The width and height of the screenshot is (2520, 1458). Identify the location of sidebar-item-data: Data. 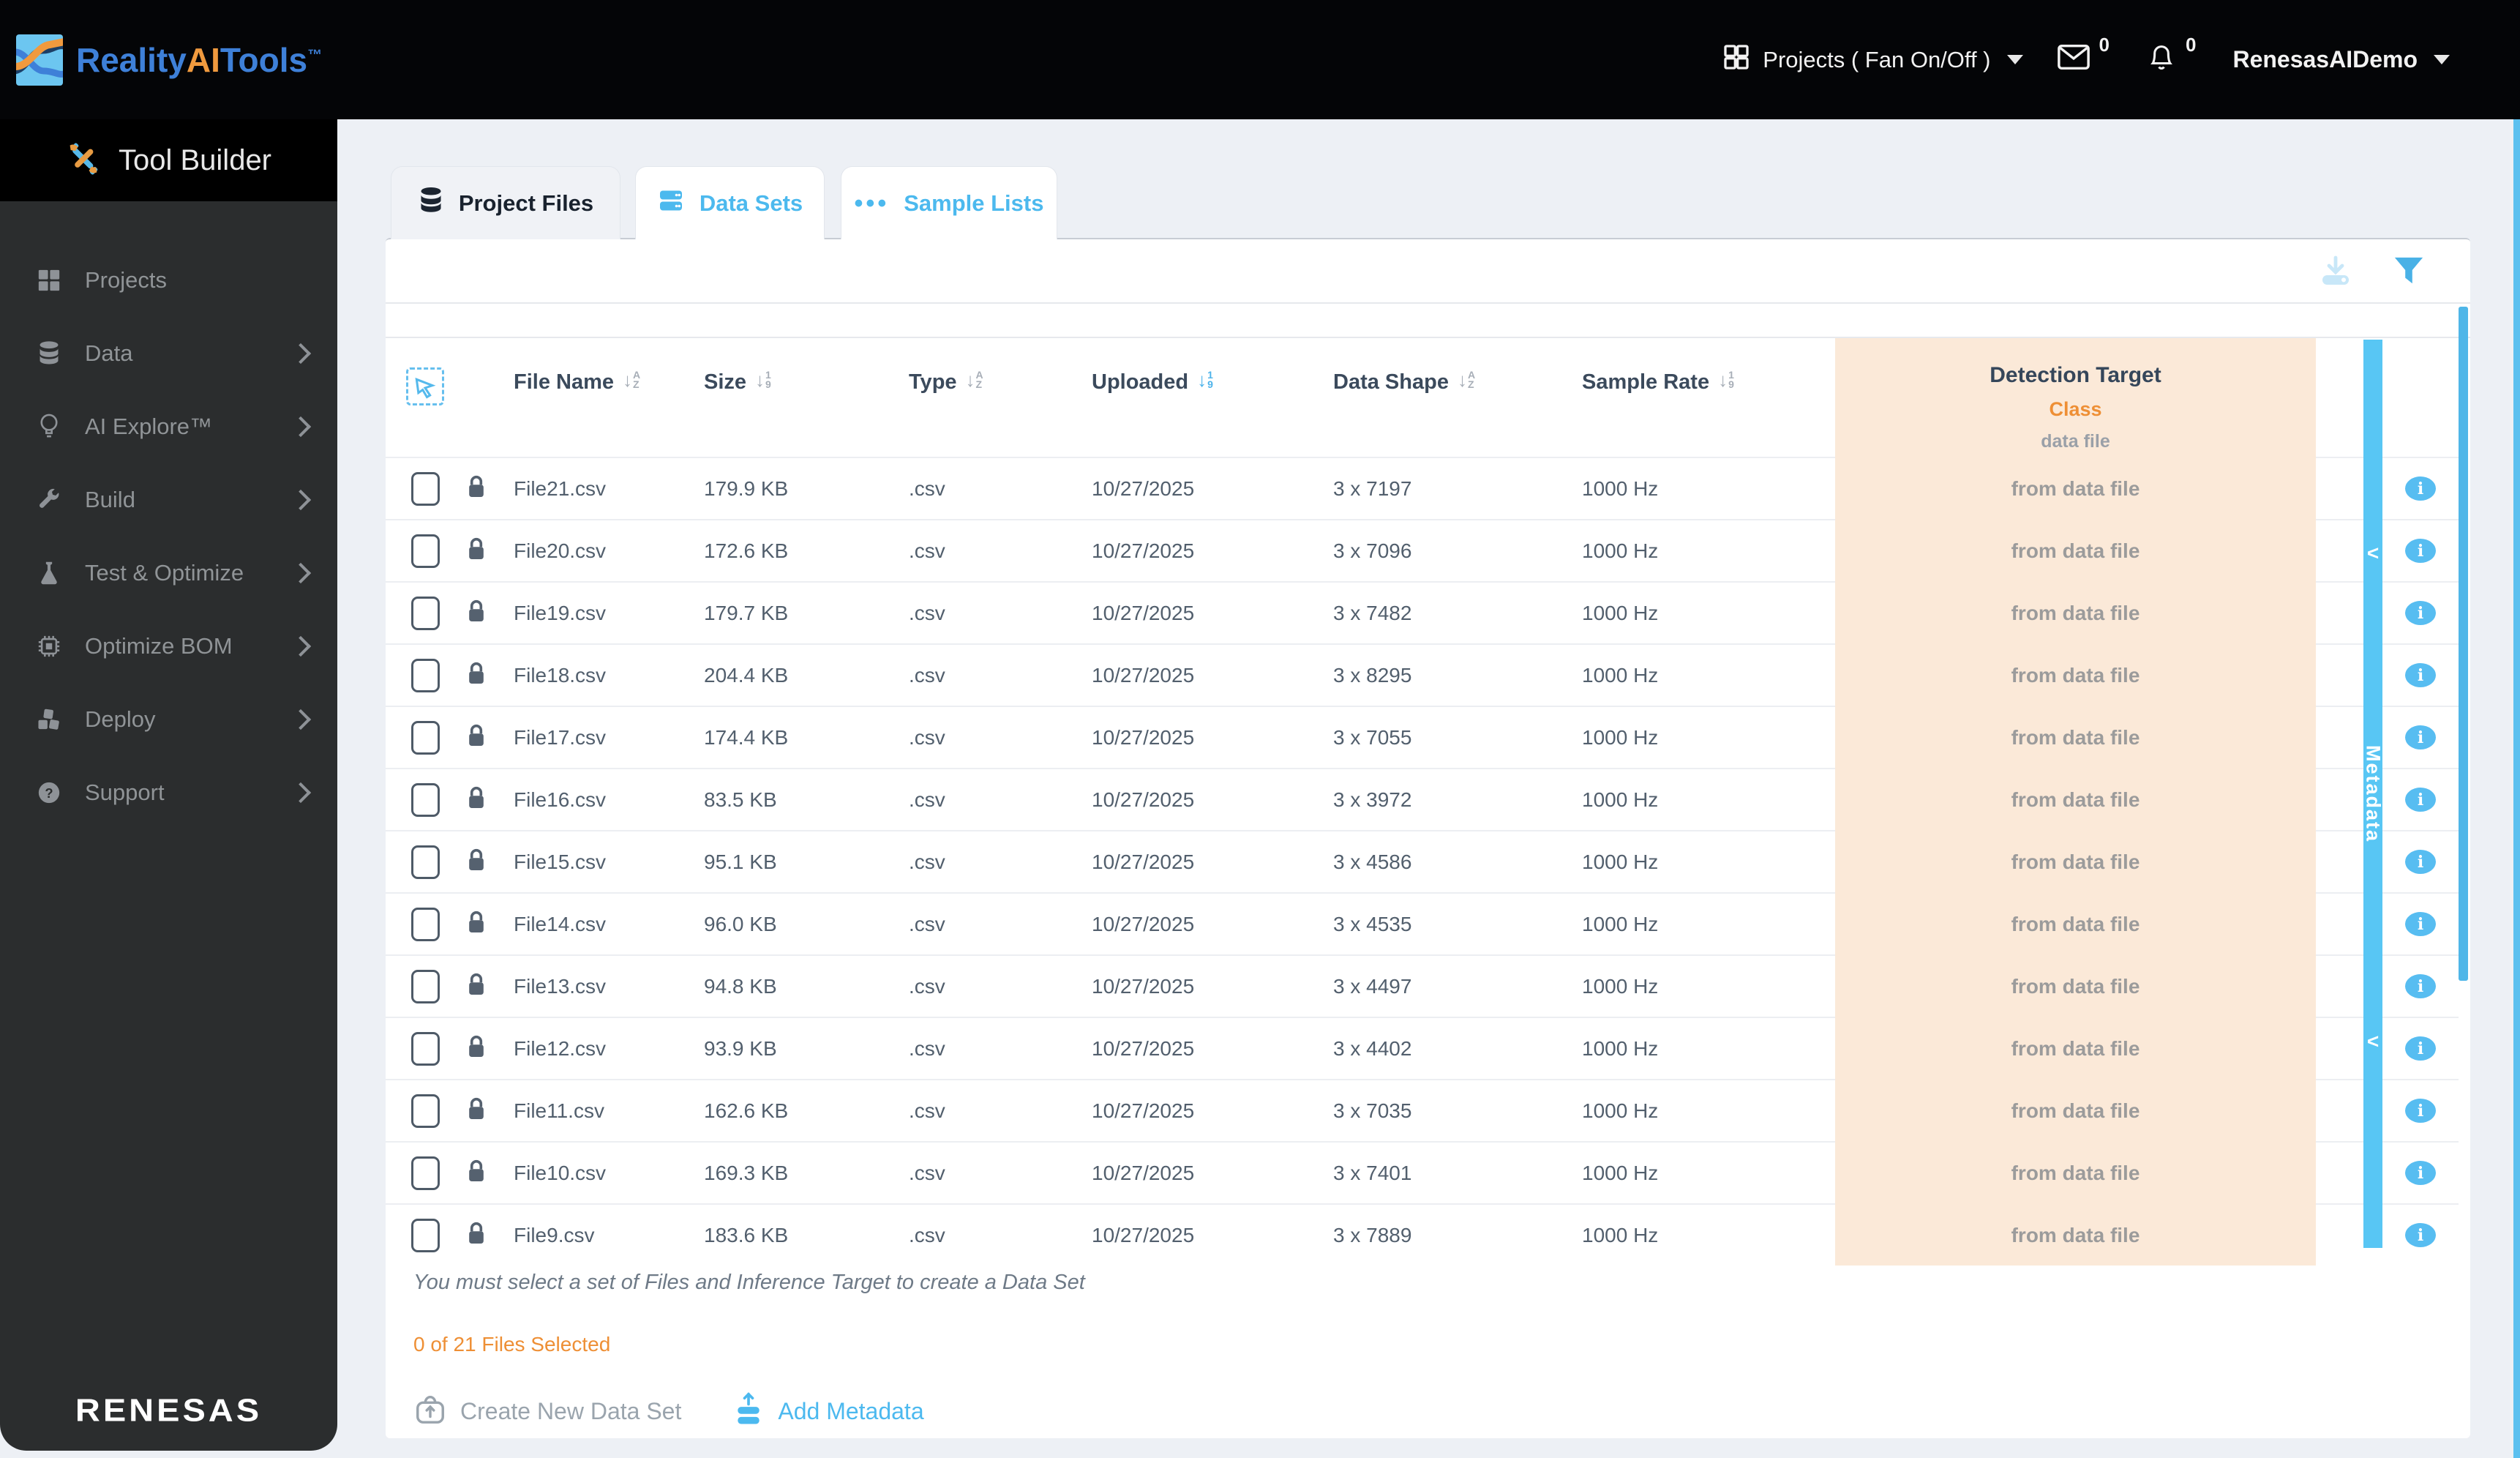
(168, 353).